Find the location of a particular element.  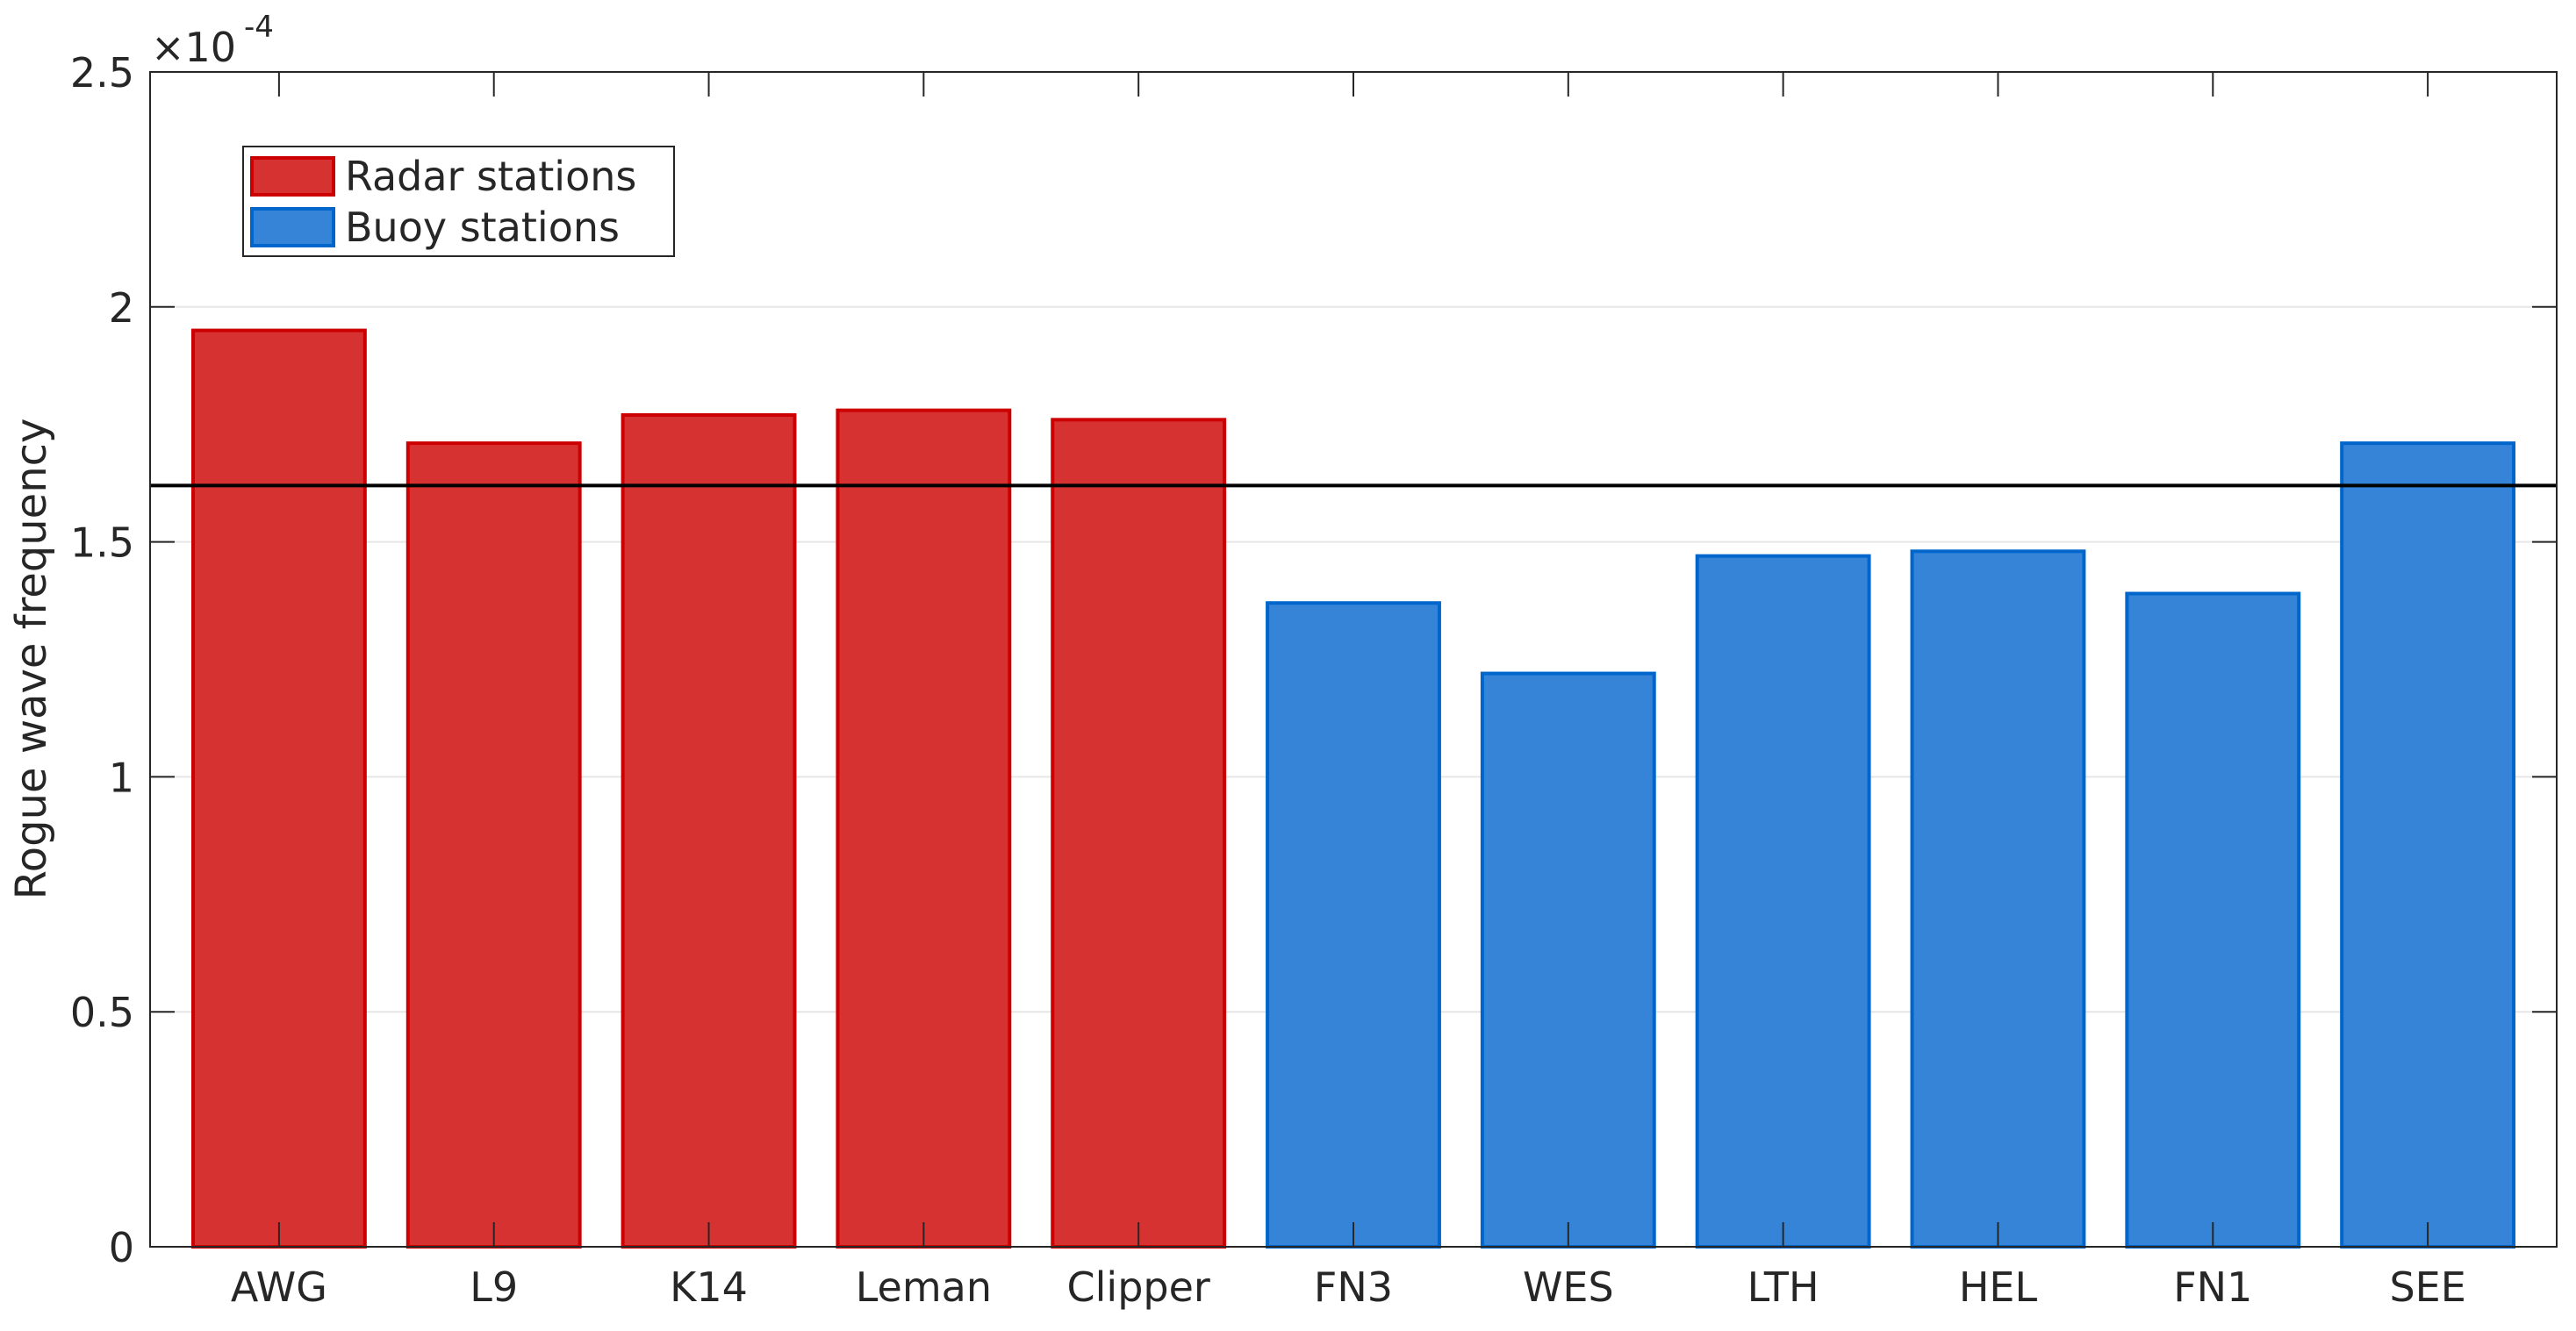

y-exponent: ×10 -4 is located at coordinates (213, 40).